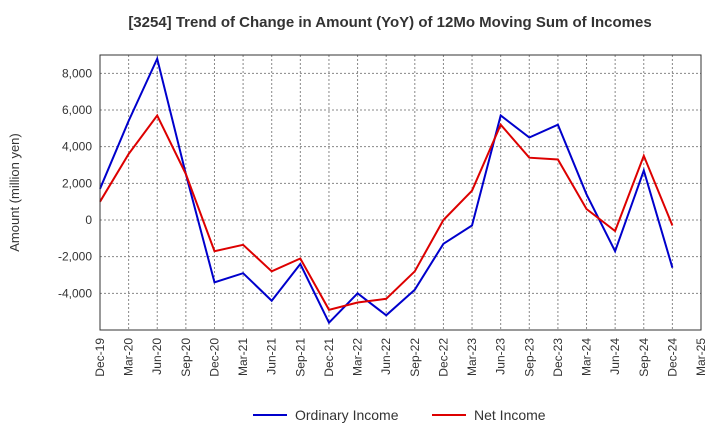 This screenshot has height=440, width=720. I want to click on x-tick-label: Sep-20, so click(186, 357).